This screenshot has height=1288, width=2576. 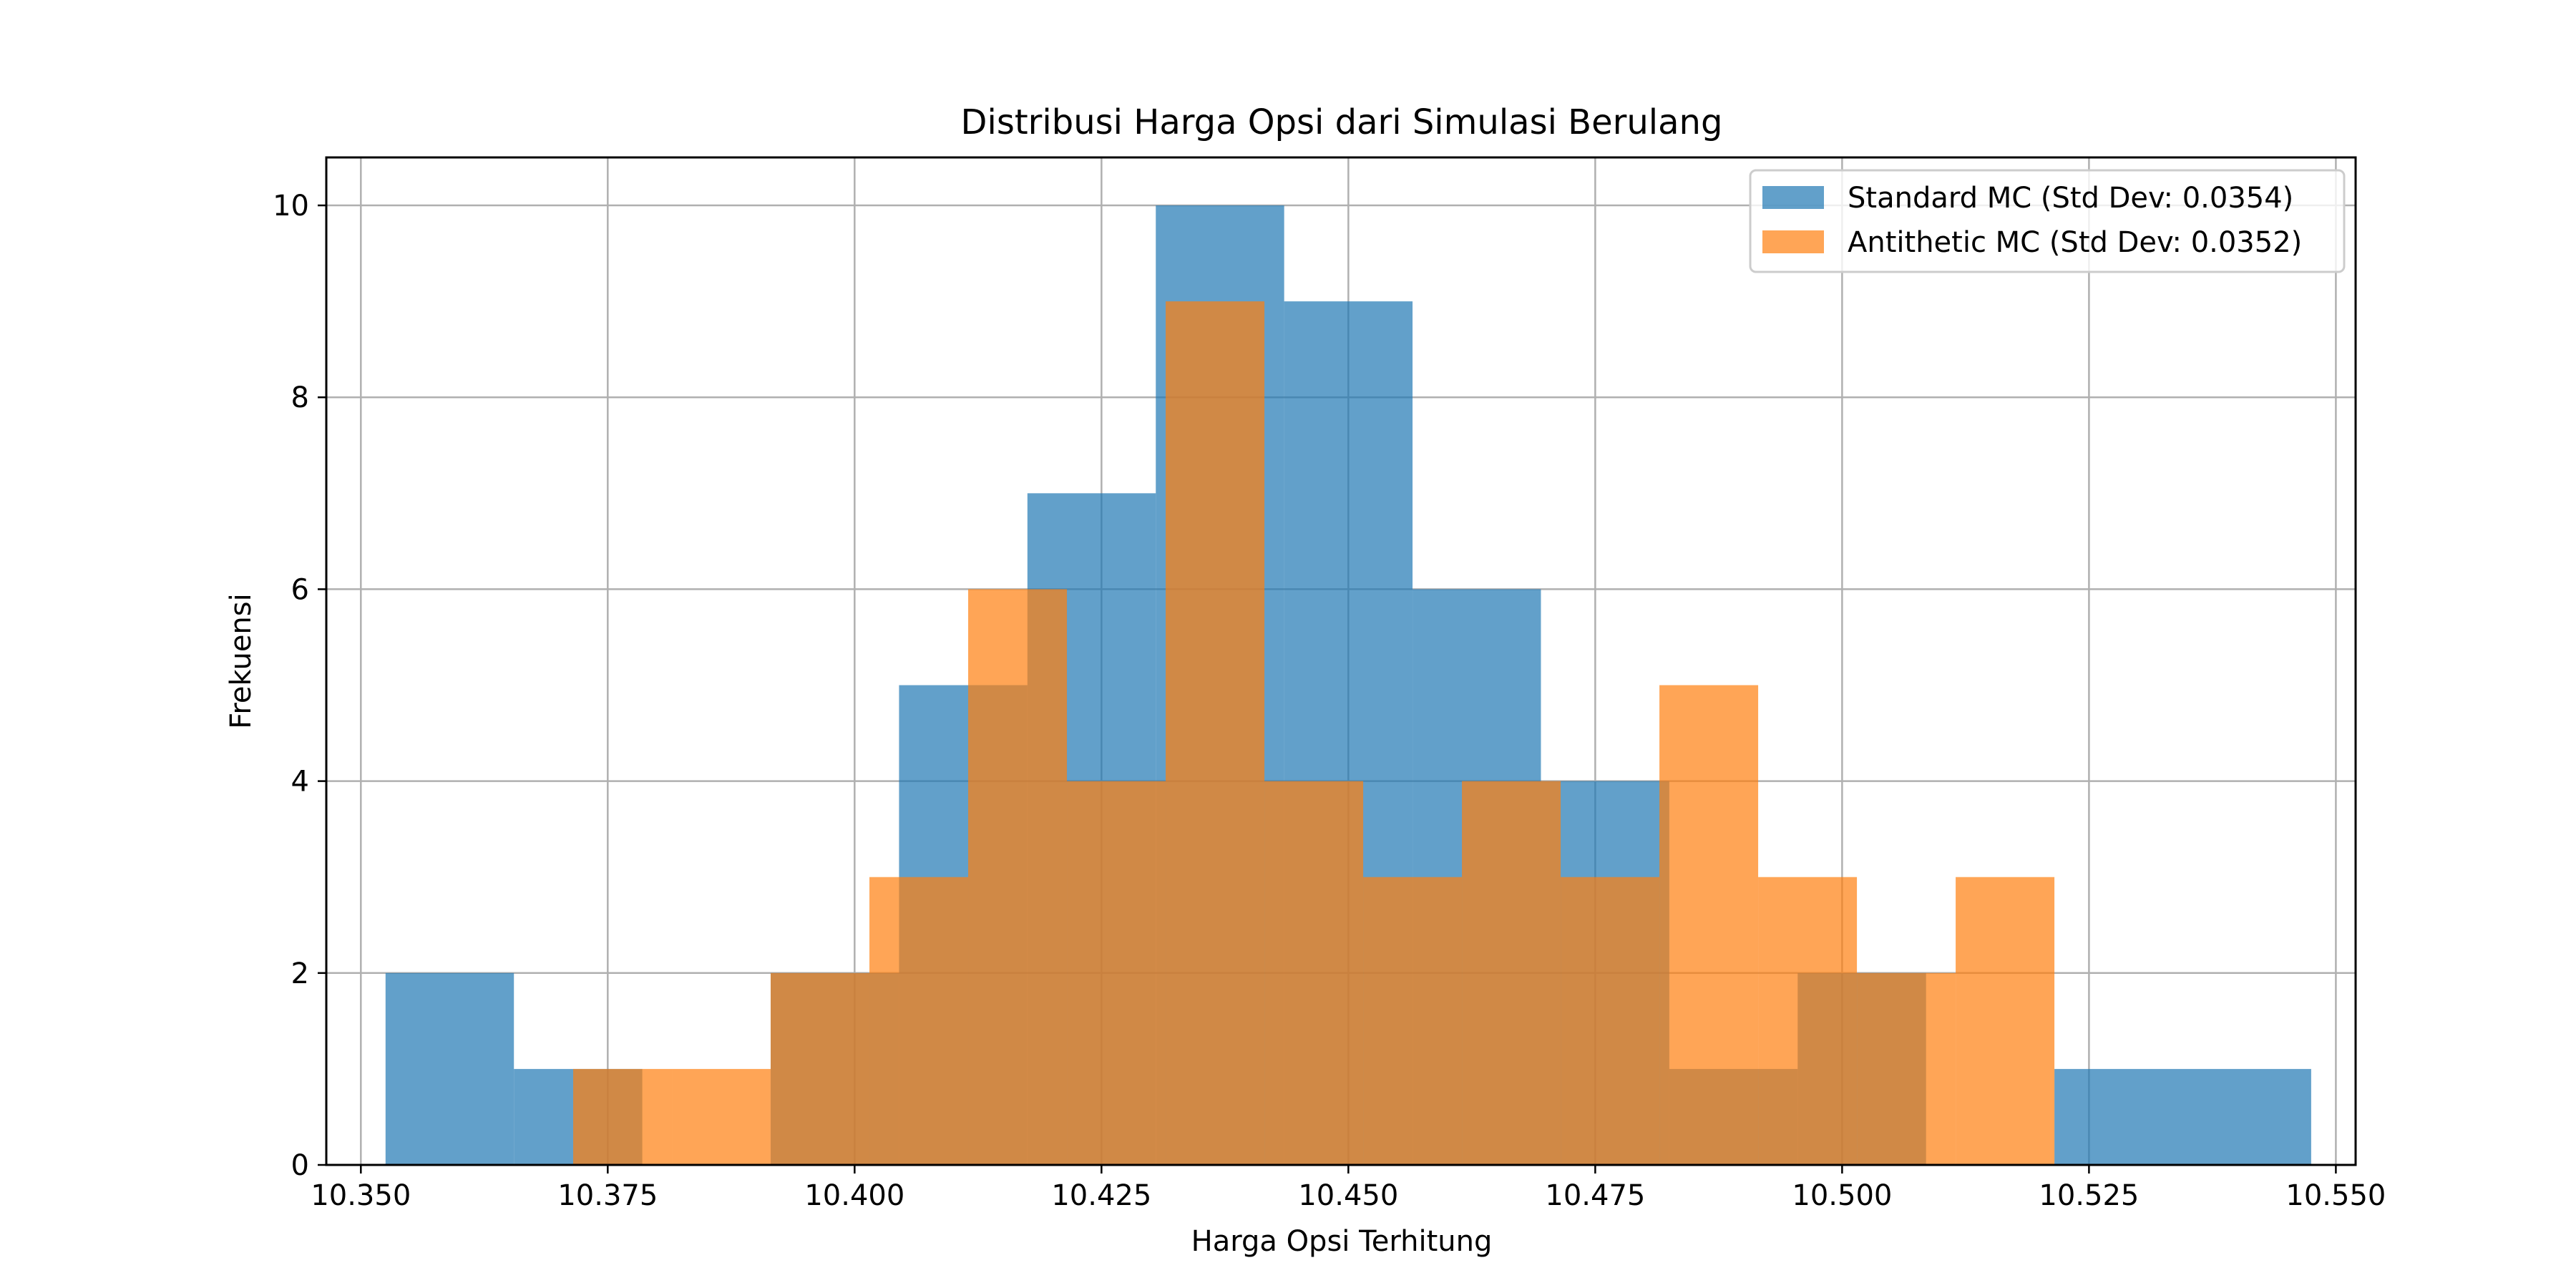 What do you see at coordinates (299, 686) in the screenshot?
I see `y-axis: 0 2 4 6 8 10` at bounding box center [299, 686].